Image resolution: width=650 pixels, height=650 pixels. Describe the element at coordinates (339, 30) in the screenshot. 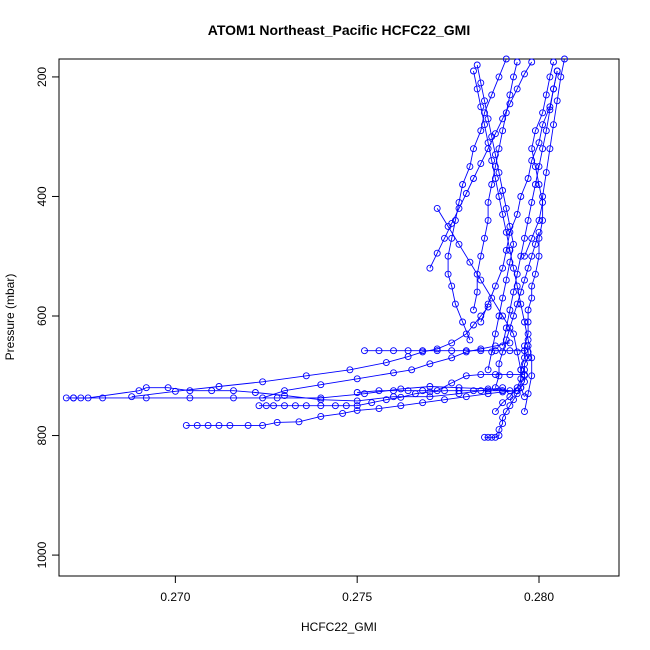

I see `chart-title: ATOM1 Northeast_Pacific HCFC22_GMI` at that location.